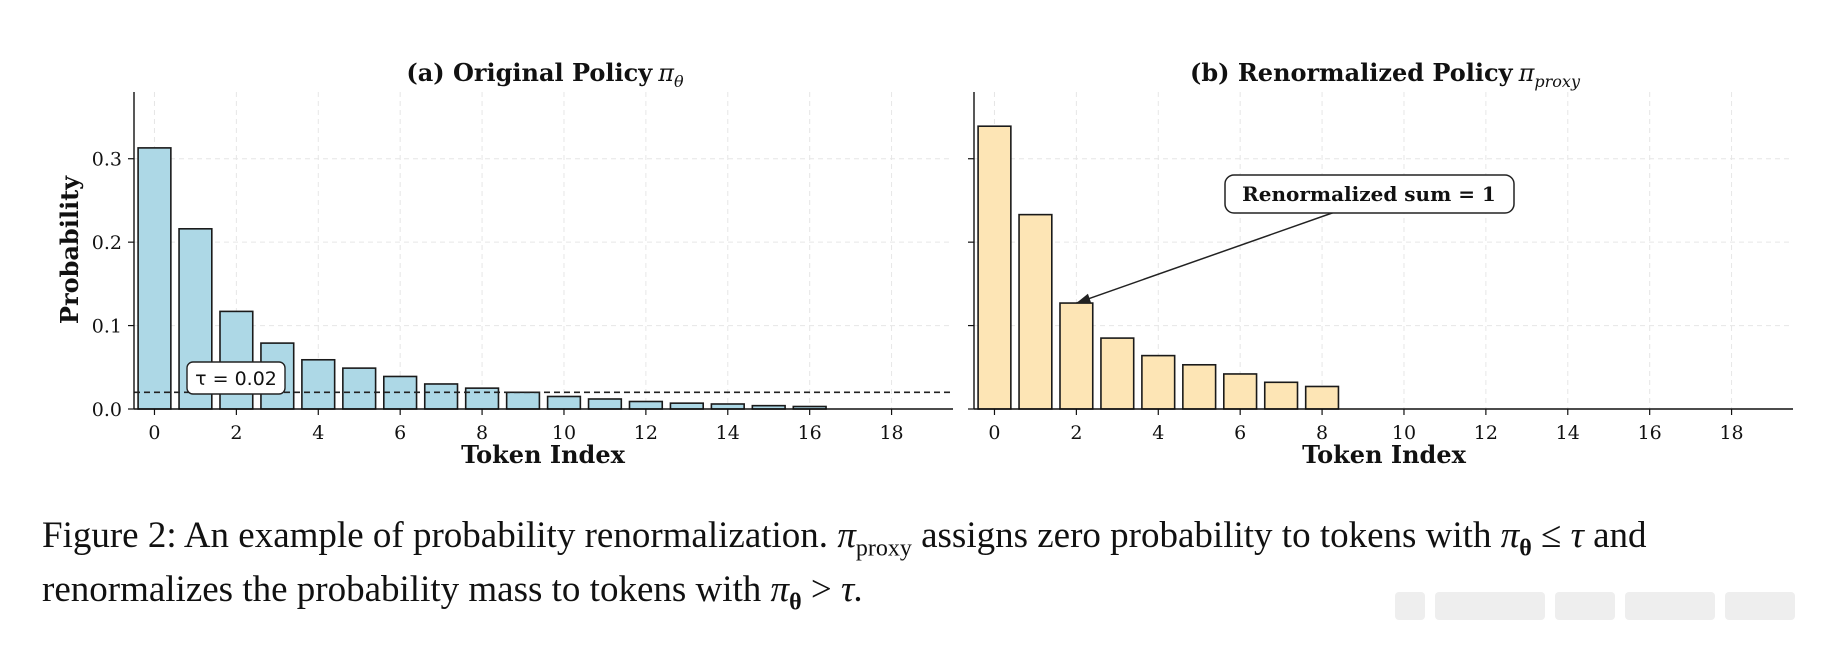  Describe the element at coordinates (679, 81) in the screenshot. I see `theta-subscript: θ` at that location.